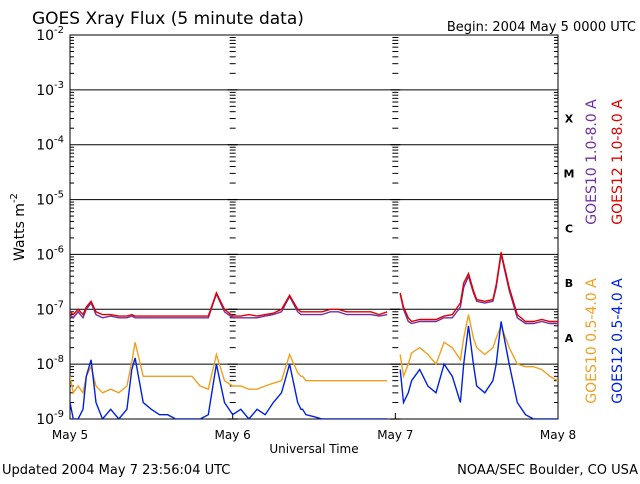 Image resolution: width=640 pixels, height=484 pixels. What do you see at coordinates (547, 470) in the screenshot?
I see `footer-credit: NOAA/SEC Boulder, CO USA` at bounding box center [547, 470].